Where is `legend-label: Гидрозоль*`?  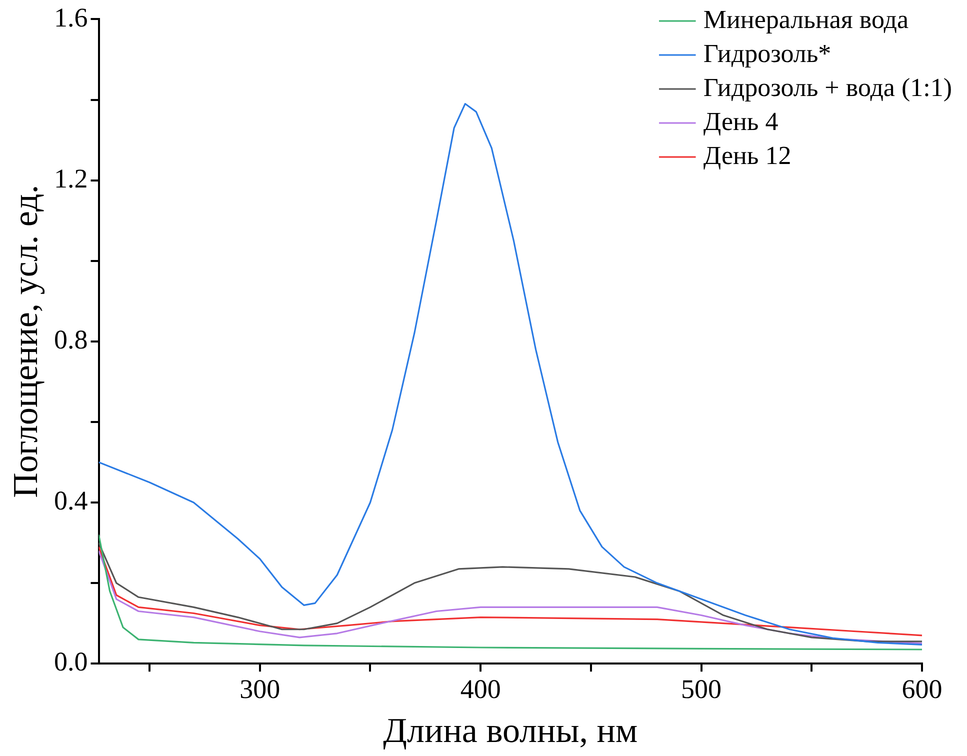 legend-label: Гидрозоль* is located at coordinates (767, 53).